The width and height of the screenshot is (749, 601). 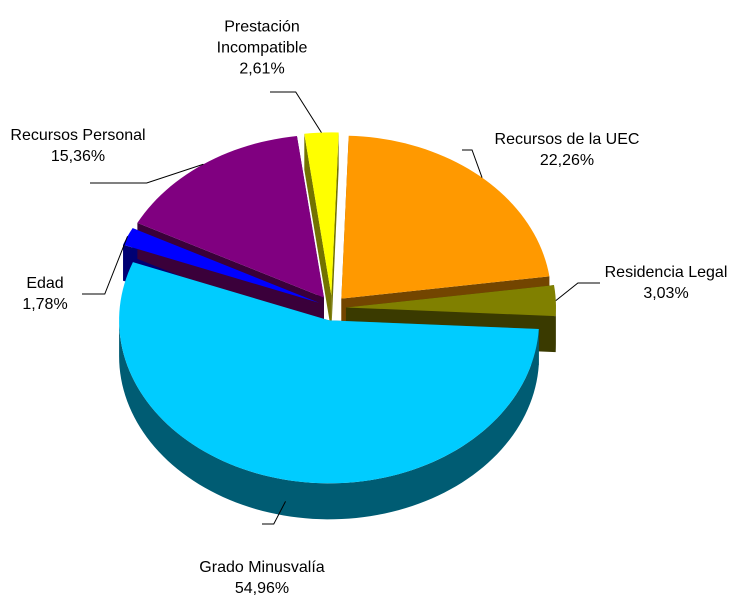 I want to click on data-label: Residencia Legal 3,03%, so click(x=666, y=283).